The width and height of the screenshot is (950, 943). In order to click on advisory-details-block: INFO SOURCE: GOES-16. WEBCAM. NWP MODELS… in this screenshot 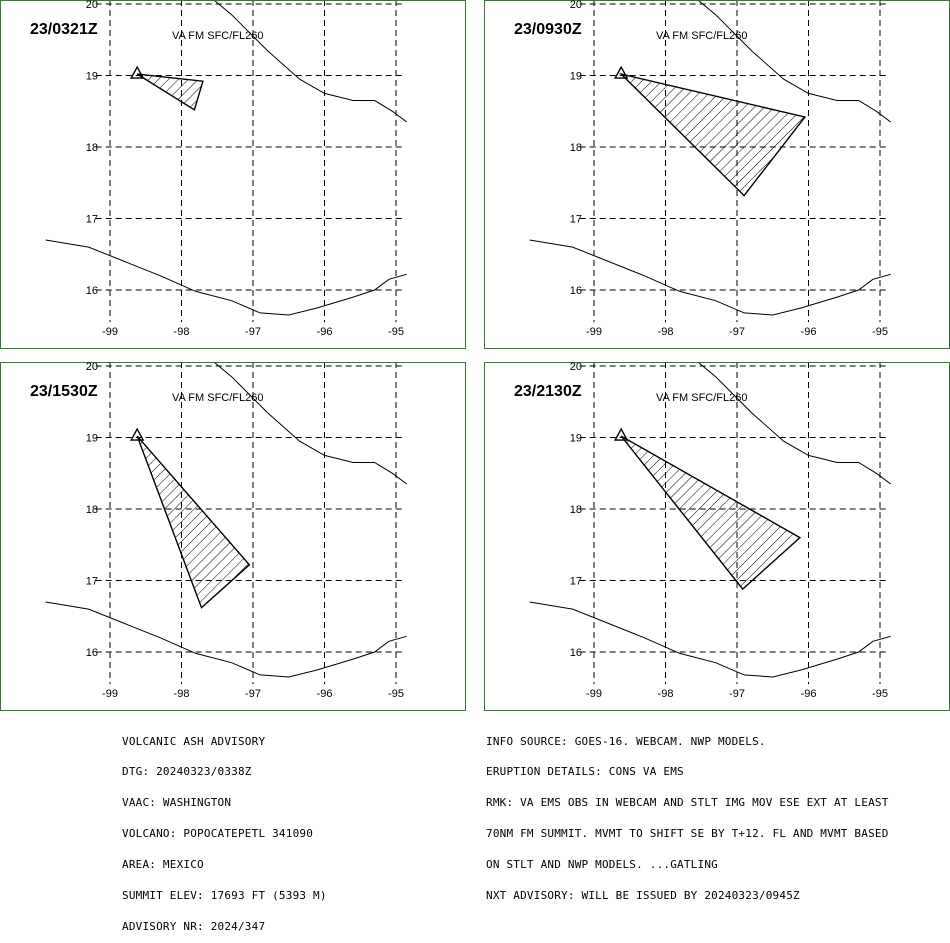, I will do `click(687, 814)`.